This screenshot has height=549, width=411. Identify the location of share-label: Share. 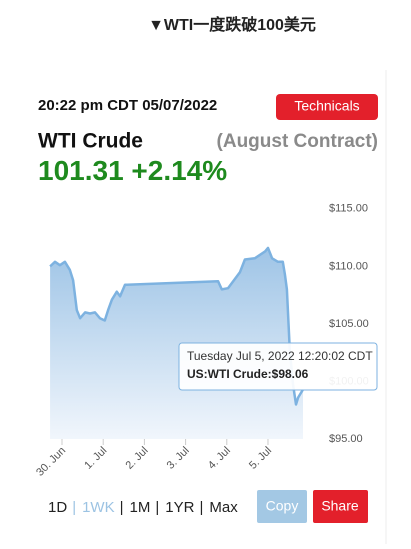
(340, 506).